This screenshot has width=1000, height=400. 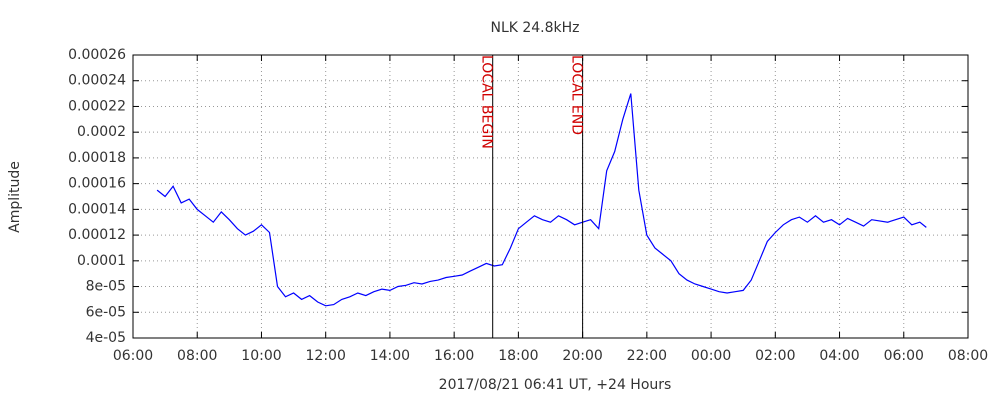 I want to click on x-tick-label: 04:00, so click(x=839, y=356).